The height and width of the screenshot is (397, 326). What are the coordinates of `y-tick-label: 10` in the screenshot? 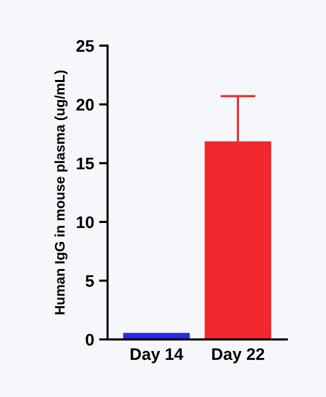 It's located at (85, 222).